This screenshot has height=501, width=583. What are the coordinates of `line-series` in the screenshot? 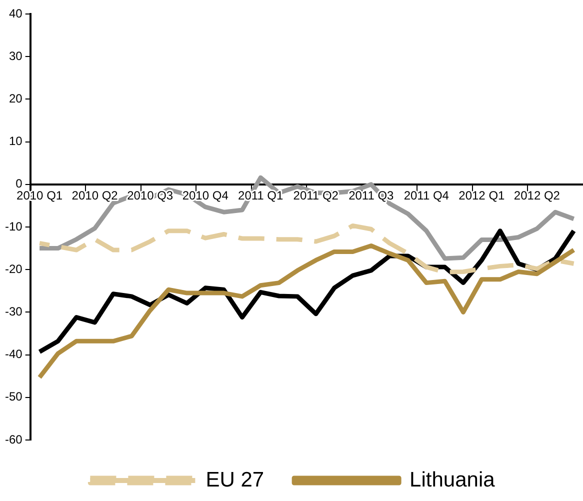 It's located at (306, 248).